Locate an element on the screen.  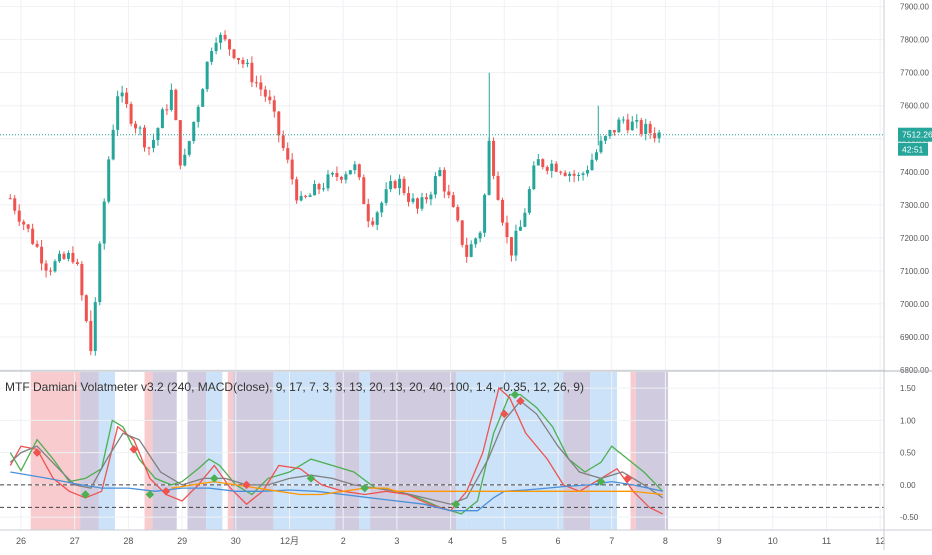
indicator-tick-label: 0.00 is located at coordinates (908, 485).